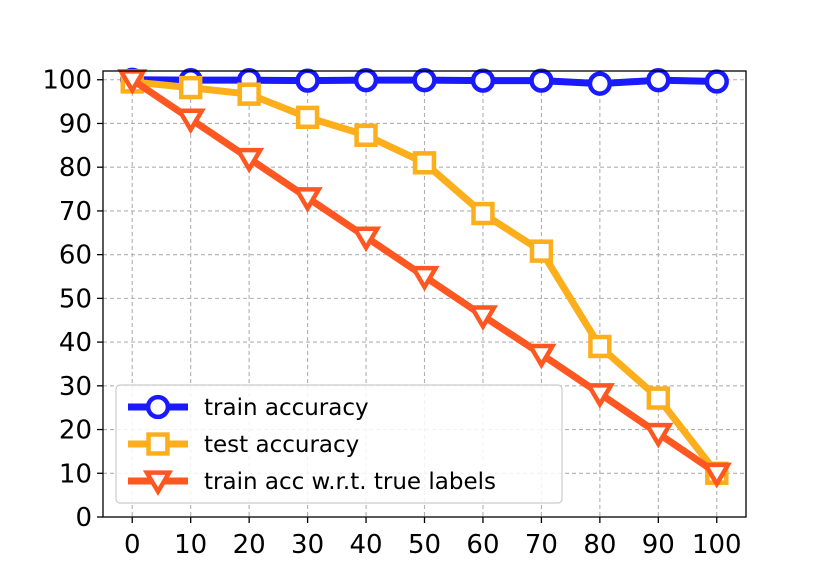 The width and height of the screenshot is (830, 581). Describe the element at coordinates (717, 545) in the screenshot. I see `x-tick-label-10: 100` at that location.